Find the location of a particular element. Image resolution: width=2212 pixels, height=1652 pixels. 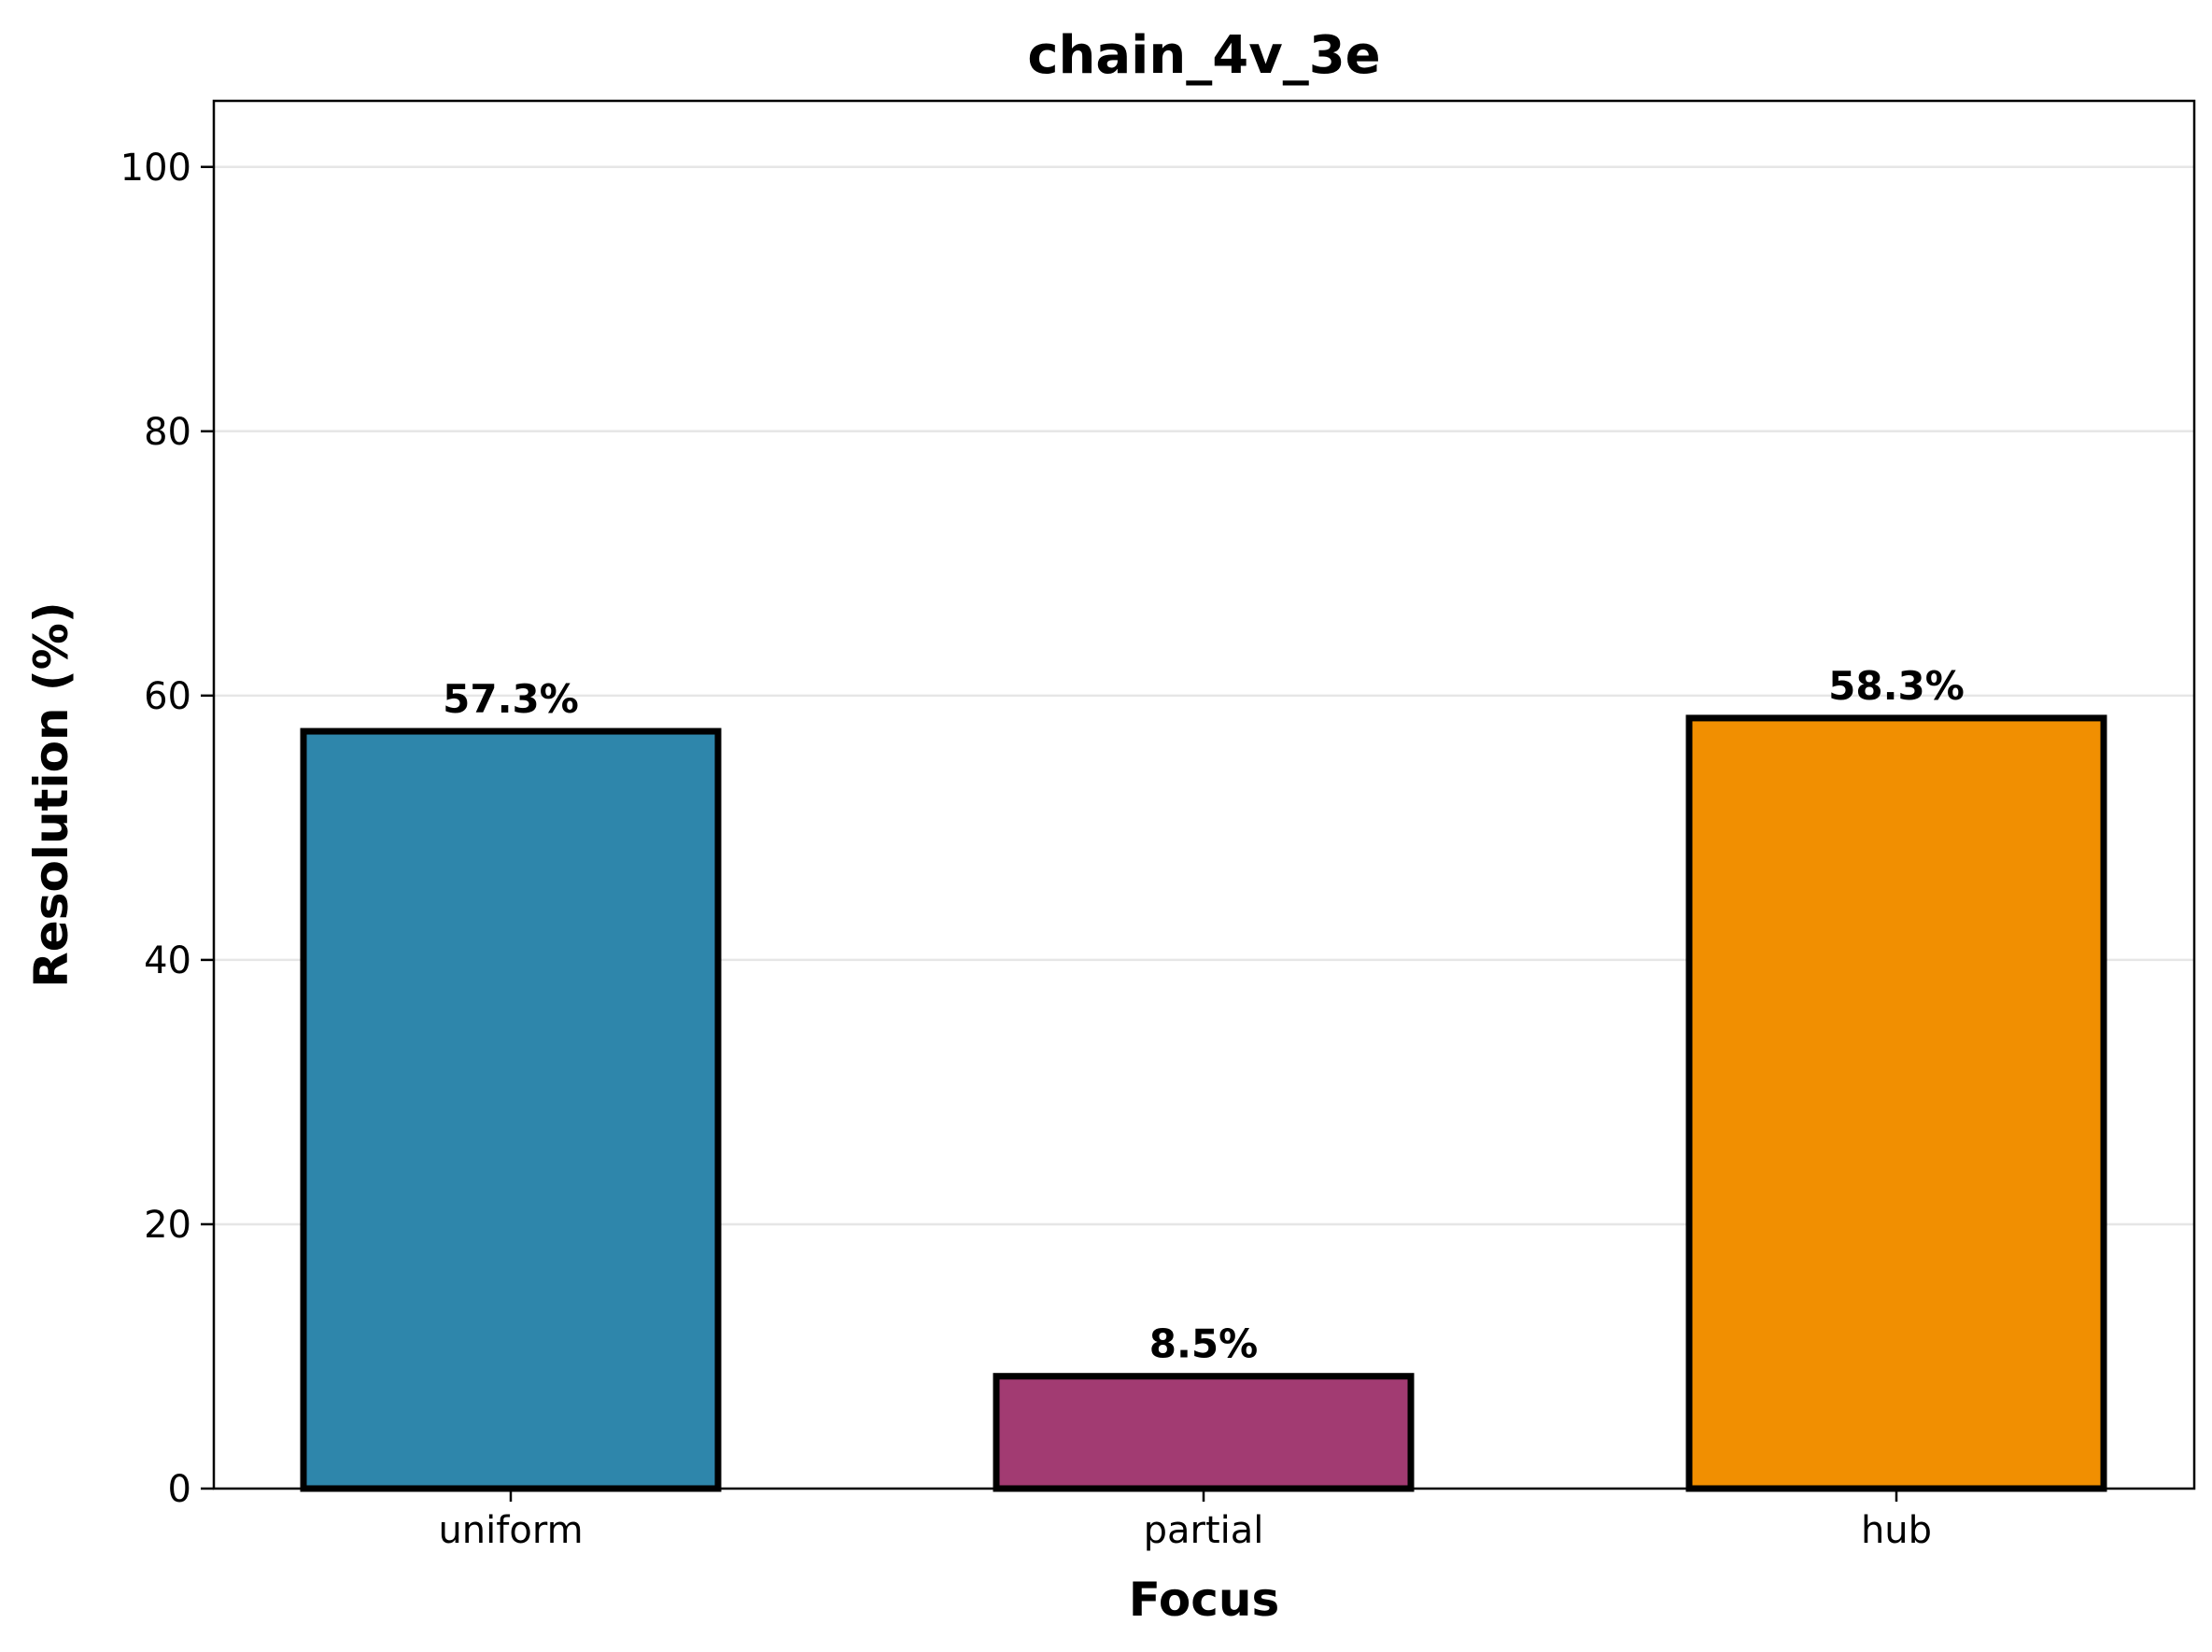

bar-partial is located at coordinates (1204, 1432).